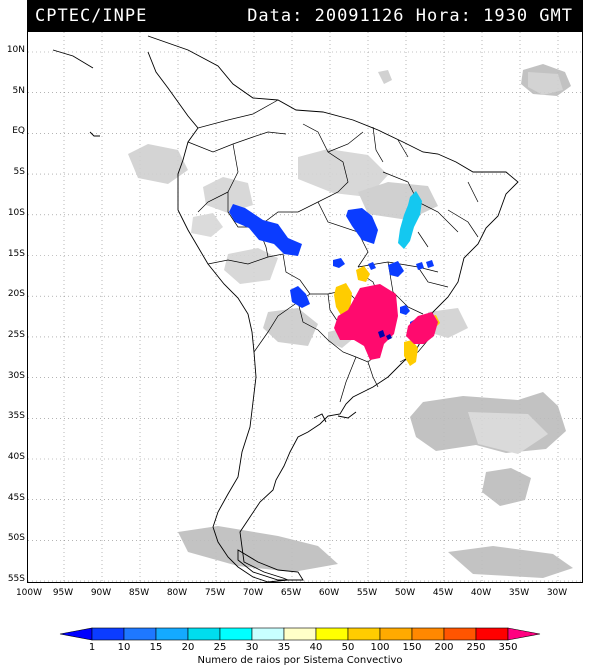  Describe the element at coordinates (348, 647) in the screenshot. I see `colorbar-label: 50` at that location.